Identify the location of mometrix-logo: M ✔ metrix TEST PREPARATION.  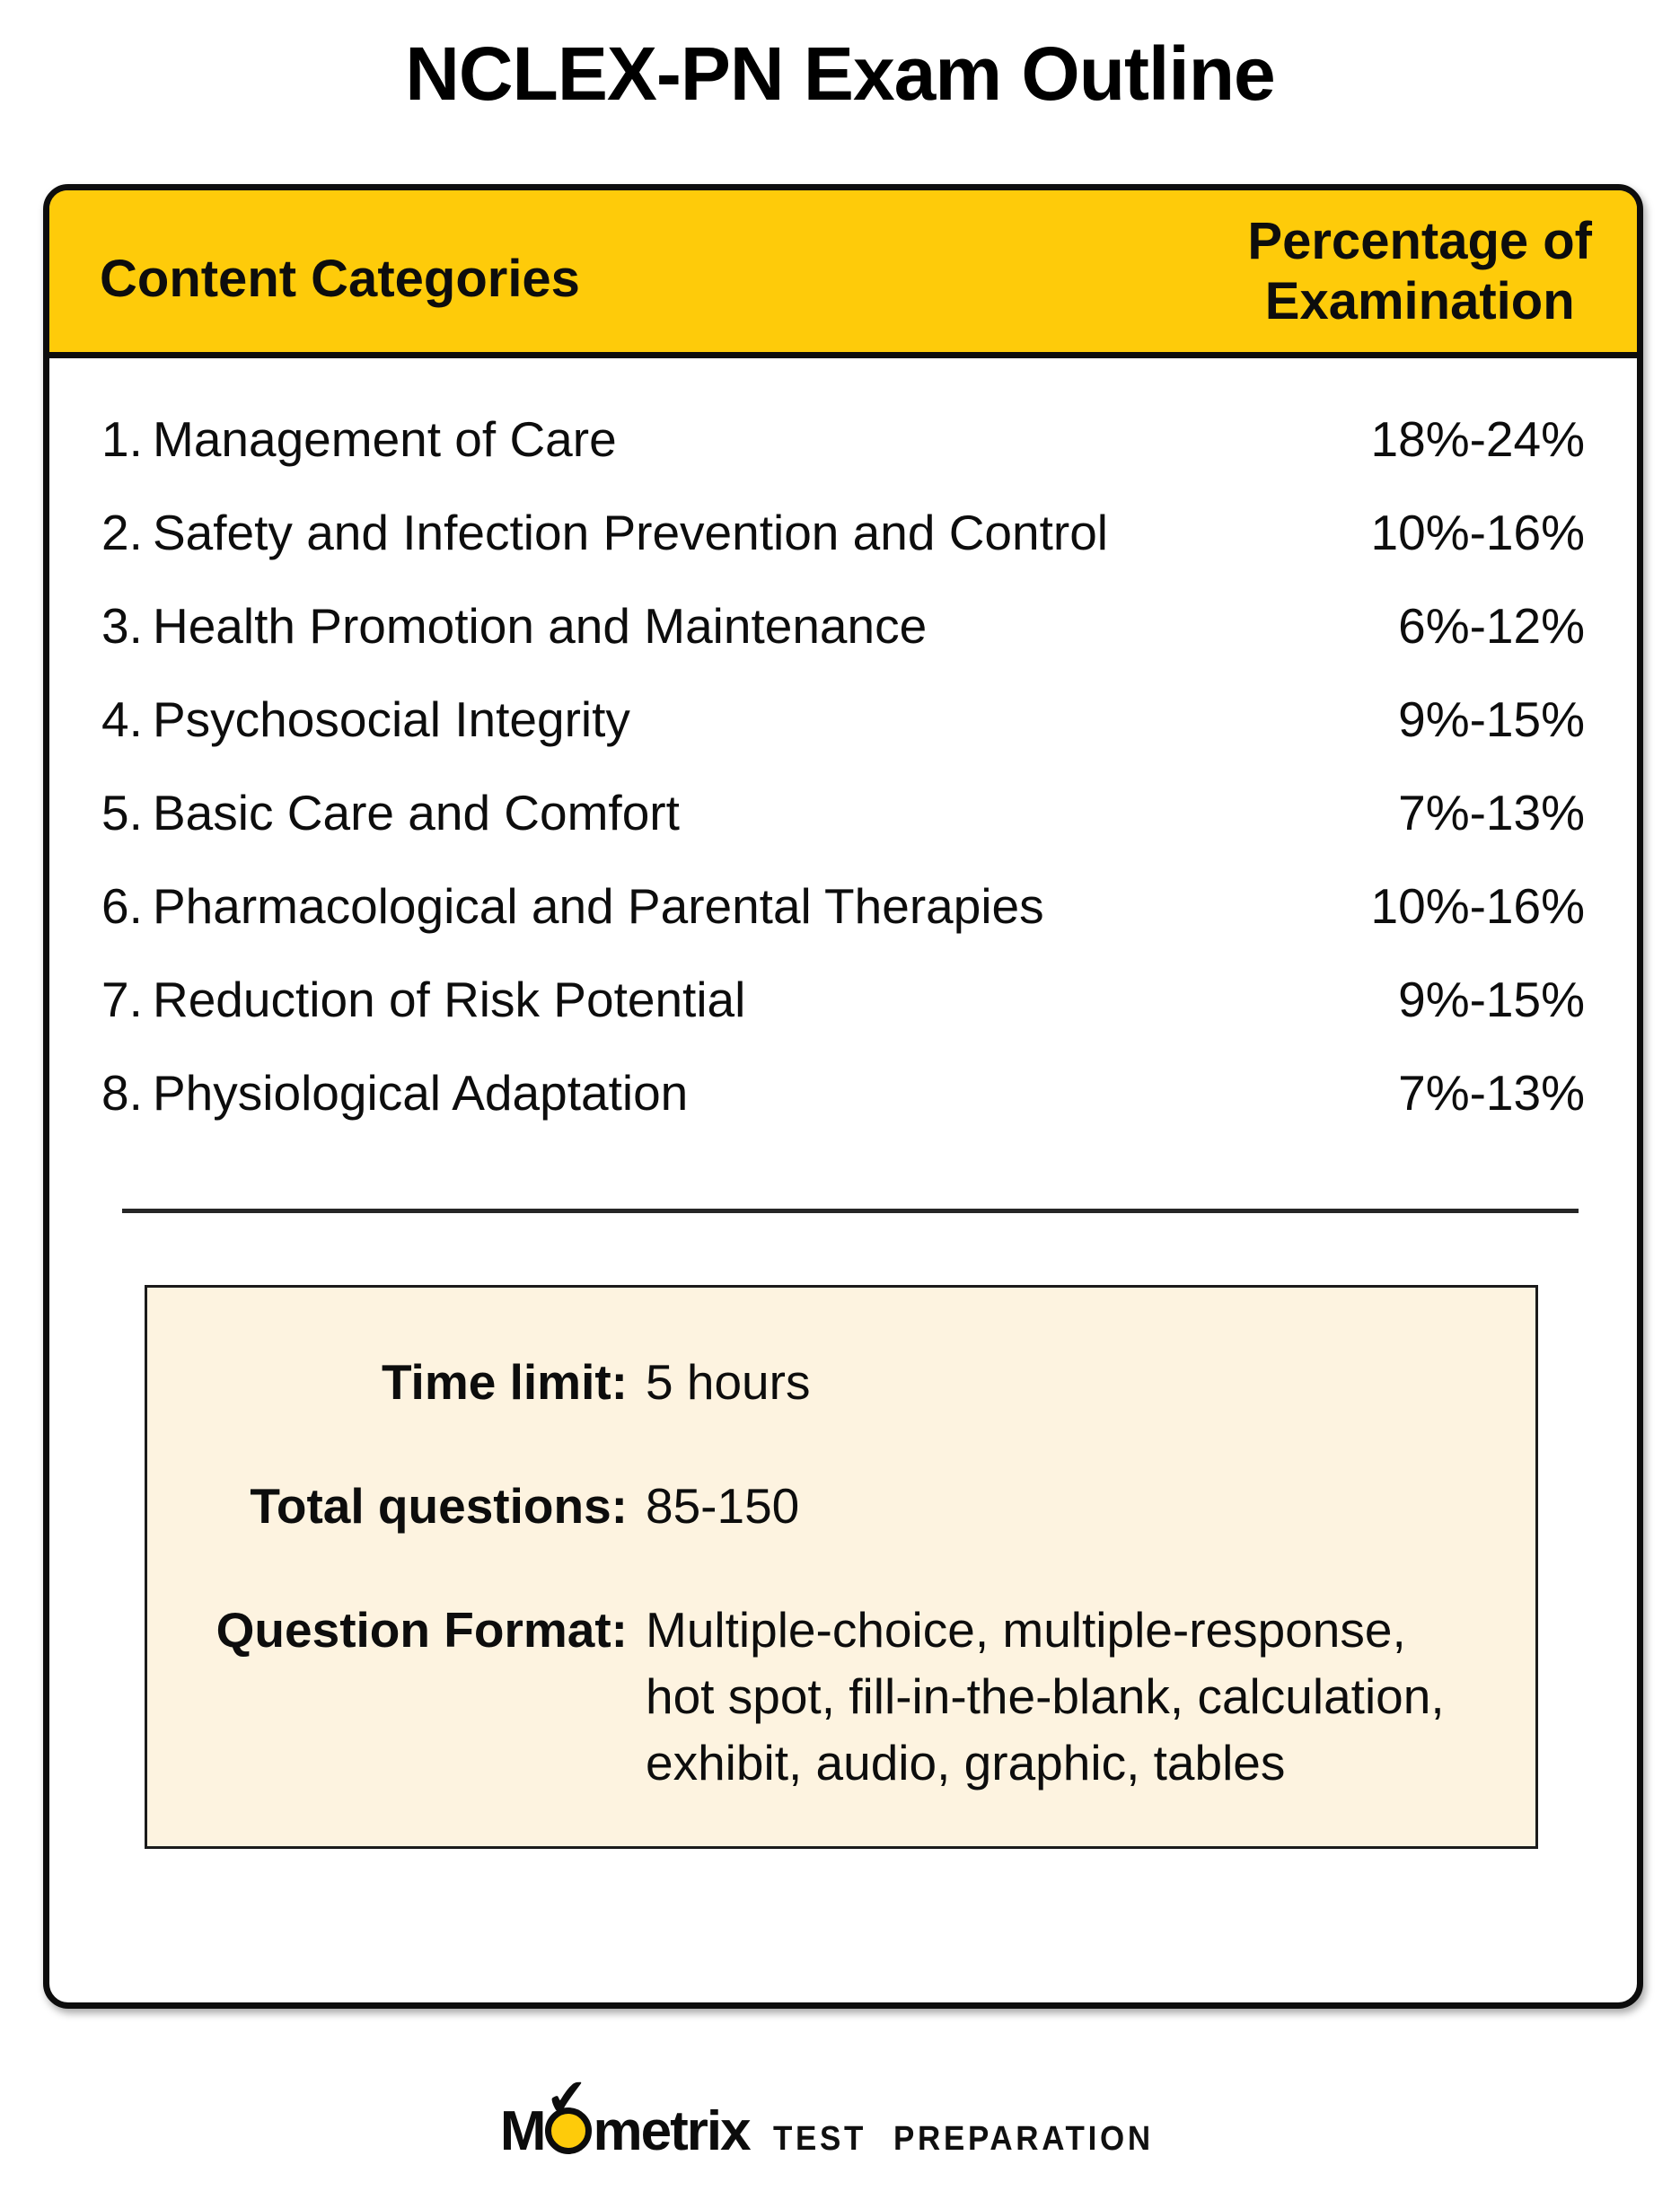
(843, 2122).